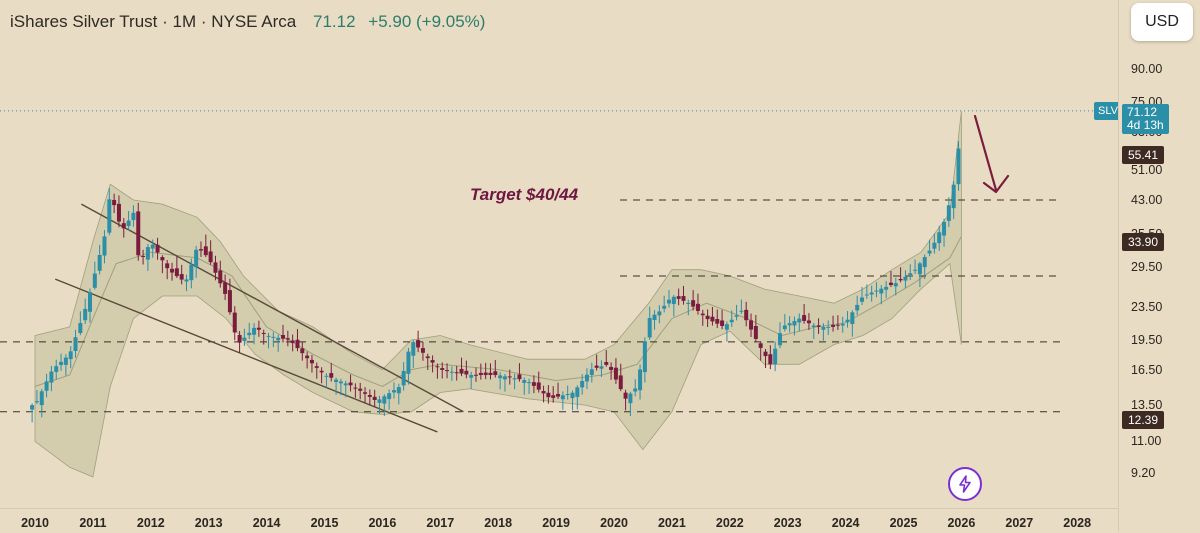 The width and height of the screenshot is (1200, 533). Describe the element at coordinates (729, 523) in the screenshot. I see `time-tick-label: 2022` at that location.